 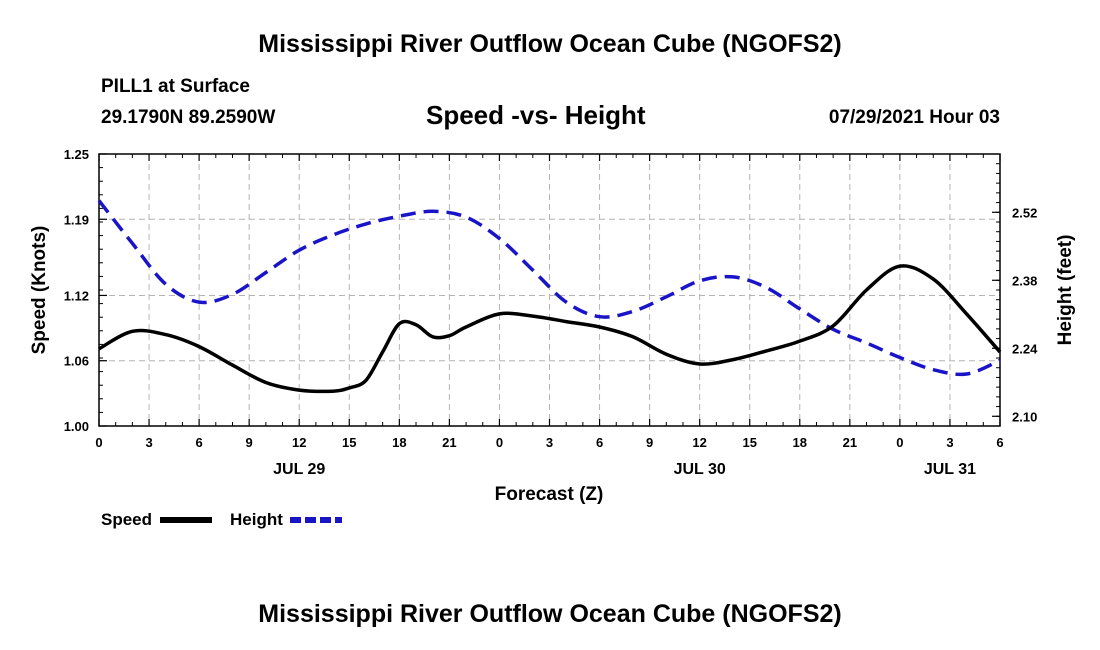 What do you see at coordinates (256, 519) in the screenshot?
I see `legend-height-label: Height` at bounding box center [256, 519].